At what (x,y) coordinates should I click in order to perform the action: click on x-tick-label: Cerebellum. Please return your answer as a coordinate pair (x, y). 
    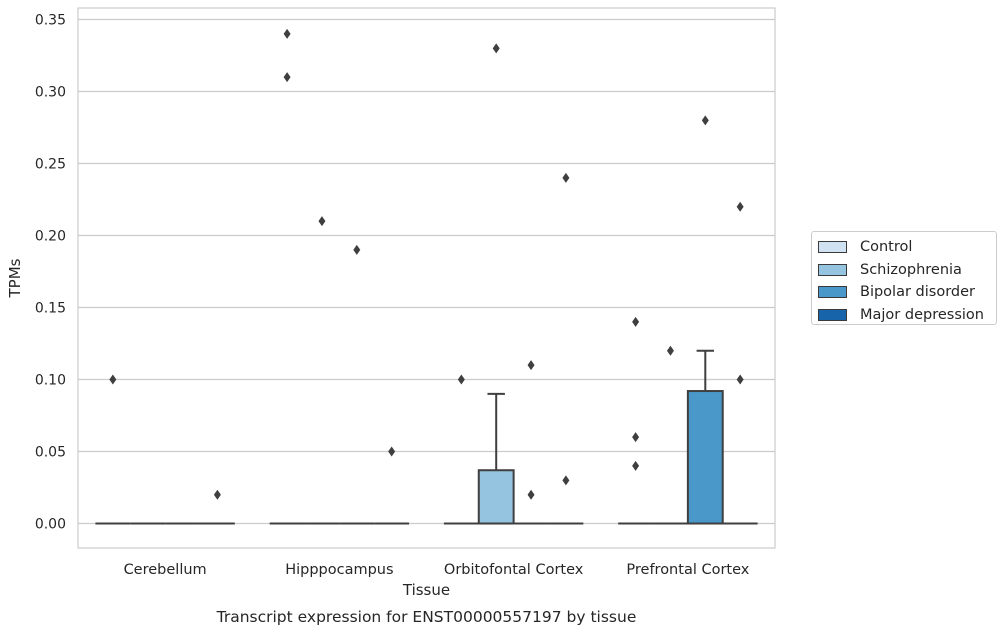
    Looking at the image, I should click on (165, 570).